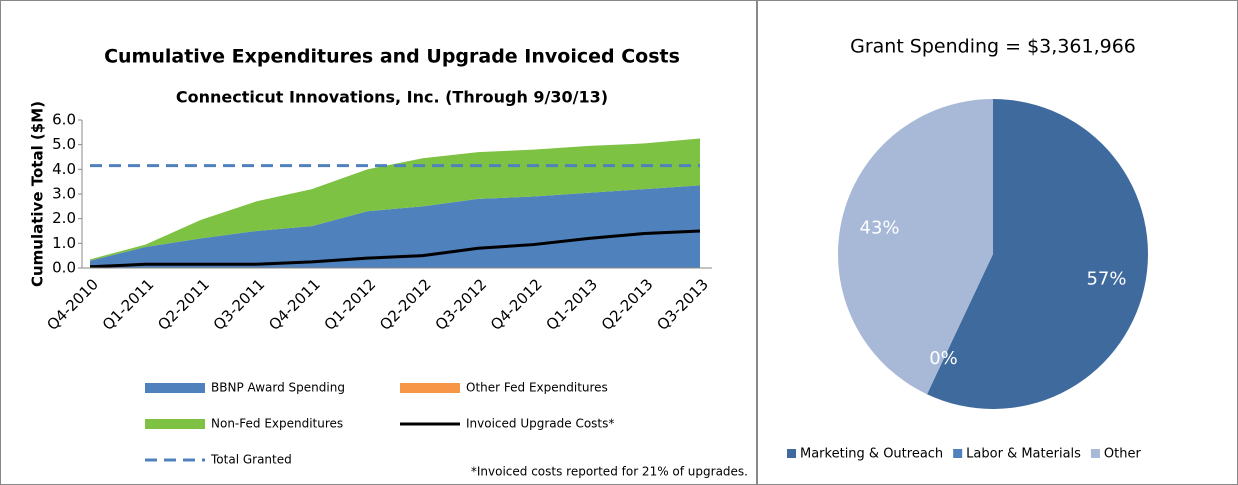  Describe the element at coordinates (682, 304) in the screenshot. I see `x-tick-label: Q3-2013` at that location.